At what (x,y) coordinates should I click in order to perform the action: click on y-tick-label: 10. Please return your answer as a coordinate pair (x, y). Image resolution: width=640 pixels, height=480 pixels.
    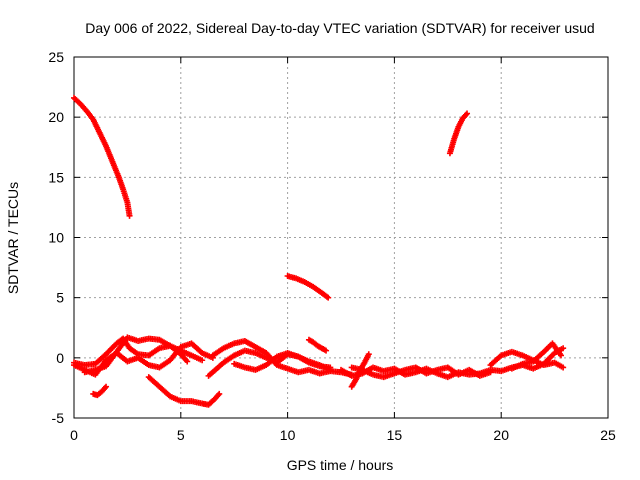
    Looking at the image, I should click on (56, 238).